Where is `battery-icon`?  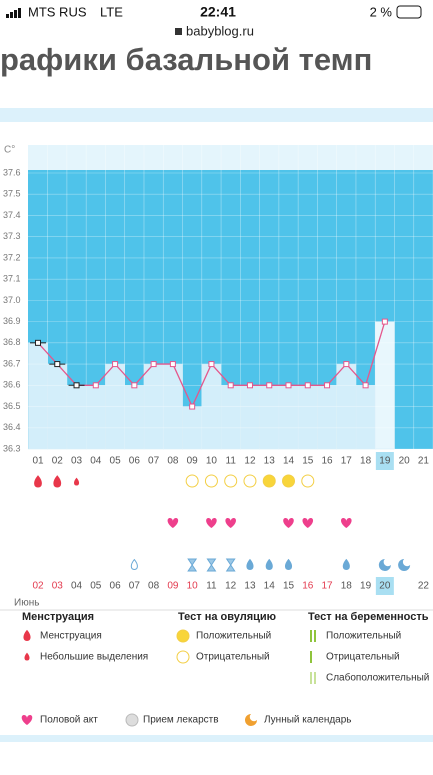
battery-icon is located at coordinates (409, 12).